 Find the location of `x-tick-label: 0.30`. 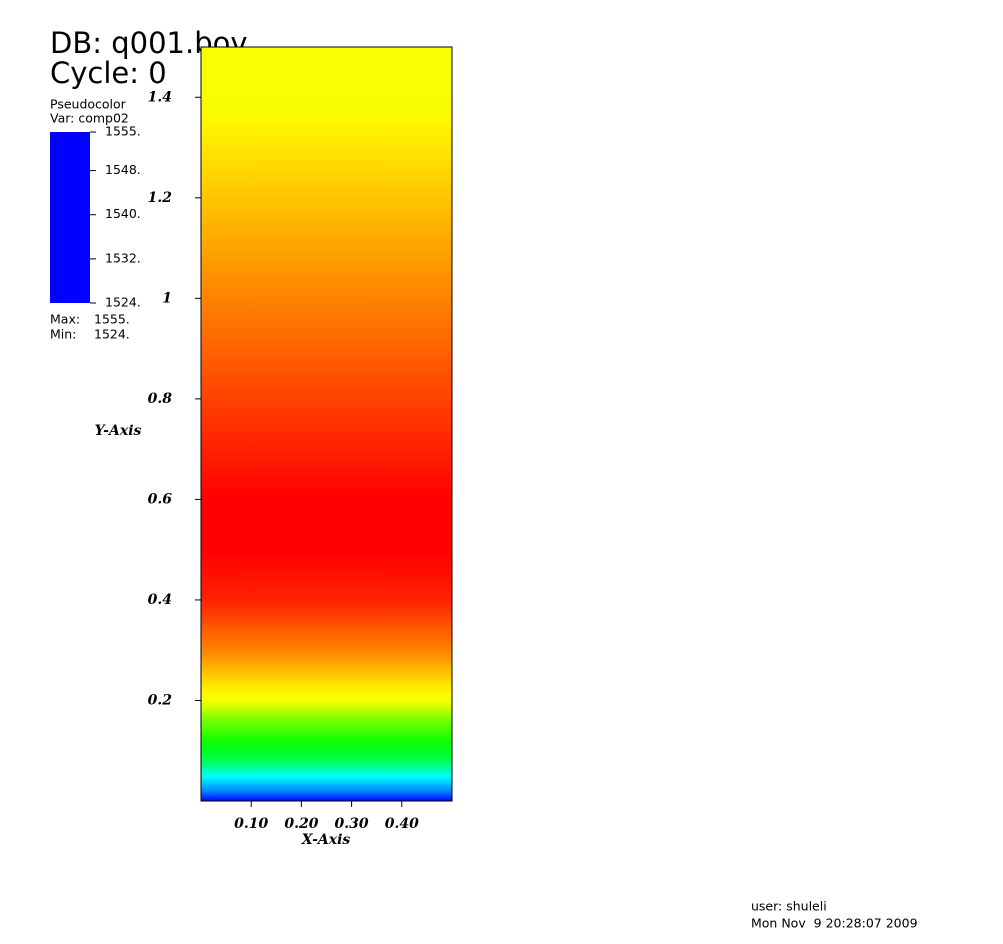

x-tick-label: 0.30 is located at coordinates (352, 824).